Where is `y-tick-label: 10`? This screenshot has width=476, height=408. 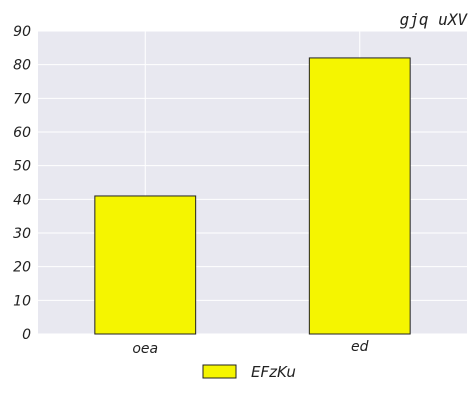 y-tick-label: 10 is located at coordinates (22, 301).